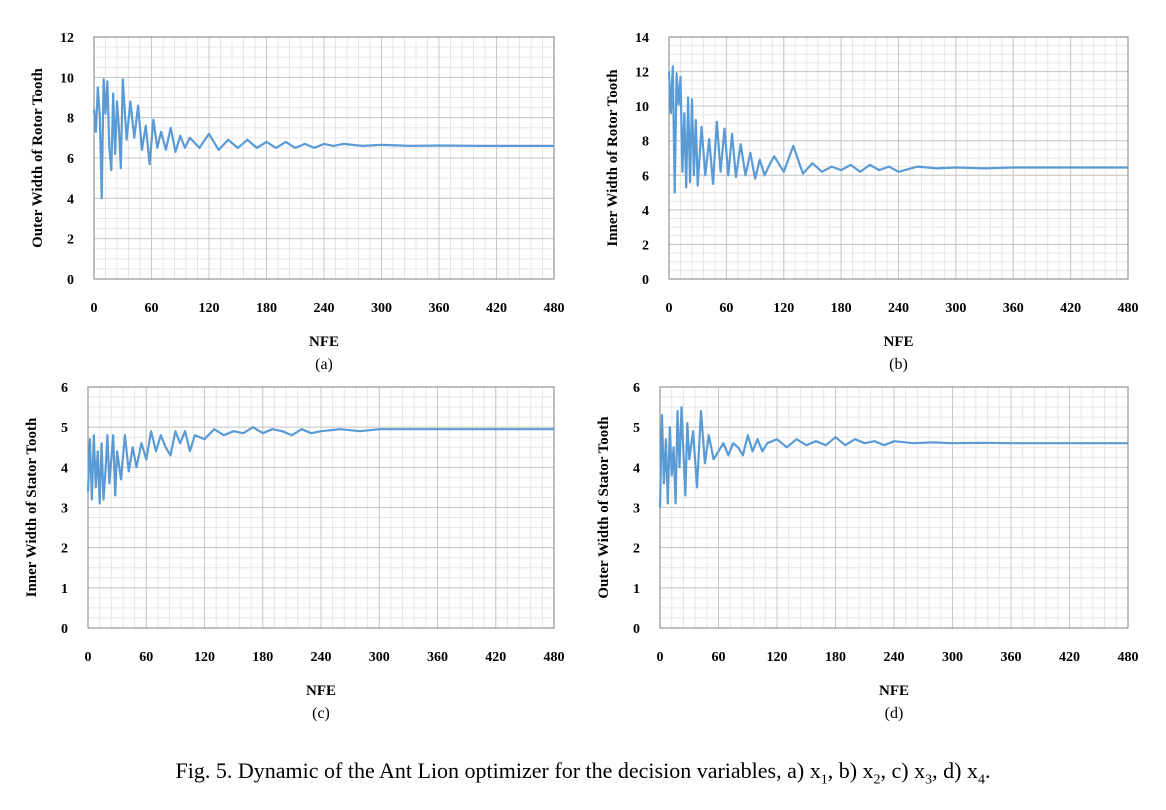 The width and height of the screenshot is (1166, 810). Describe the element at coordinates (321, 713) in the screenshot. I see `panel-label: (c)` at that location.